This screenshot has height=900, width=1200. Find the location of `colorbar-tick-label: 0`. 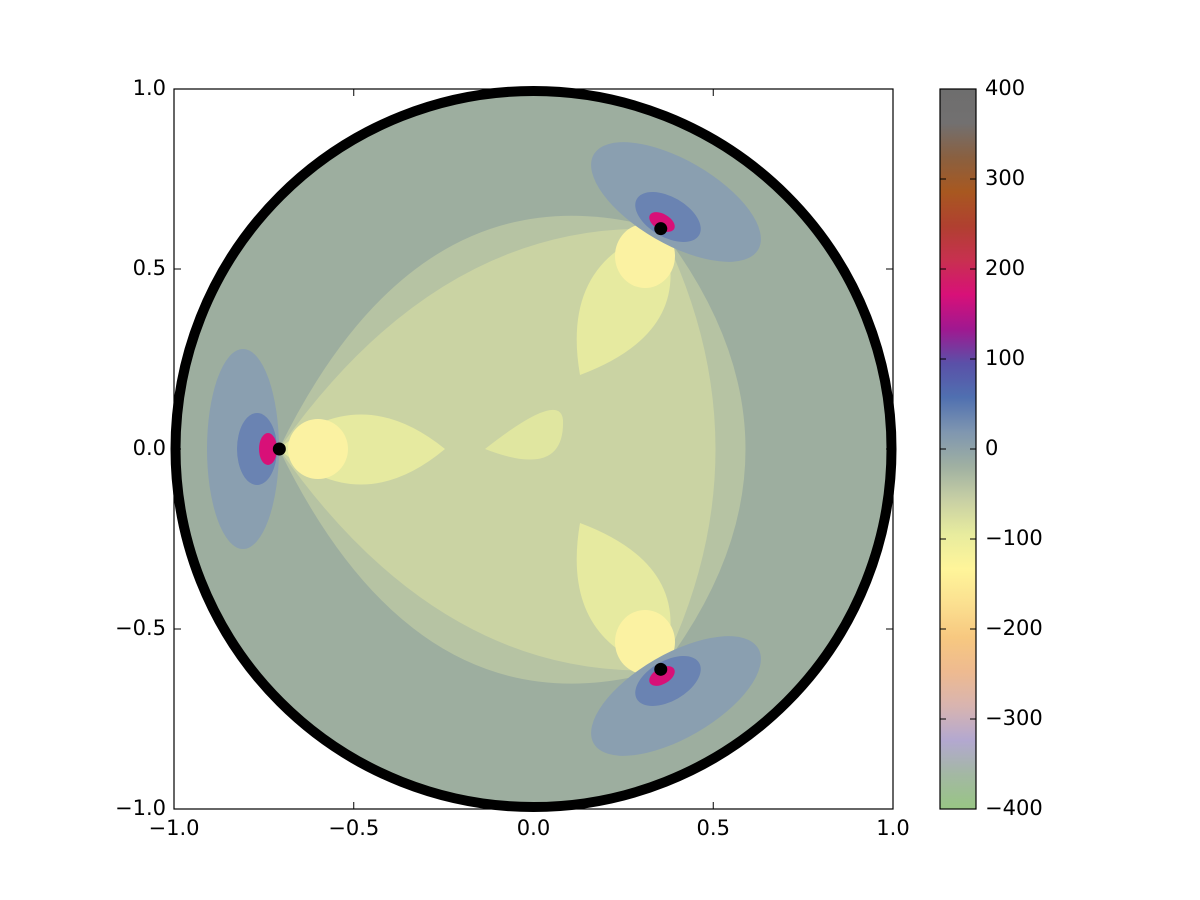

colorbar-tick-label: 0 is located at coordinates (991, 448).